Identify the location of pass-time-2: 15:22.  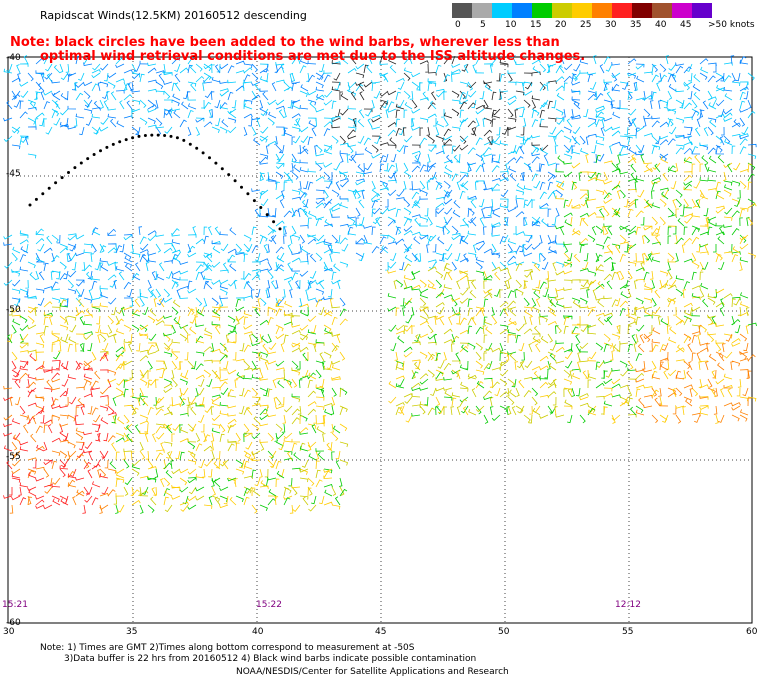
(269, 605).